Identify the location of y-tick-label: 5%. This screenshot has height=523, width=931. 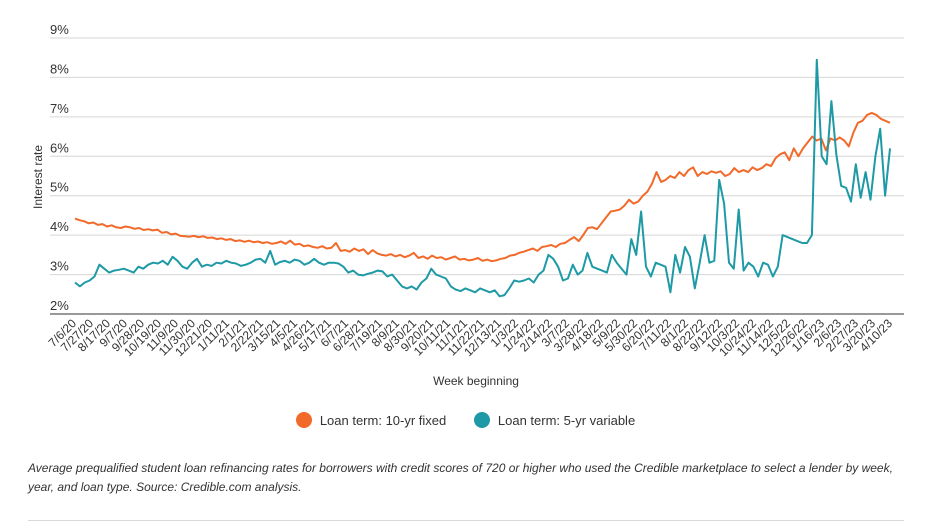
(59, 187).